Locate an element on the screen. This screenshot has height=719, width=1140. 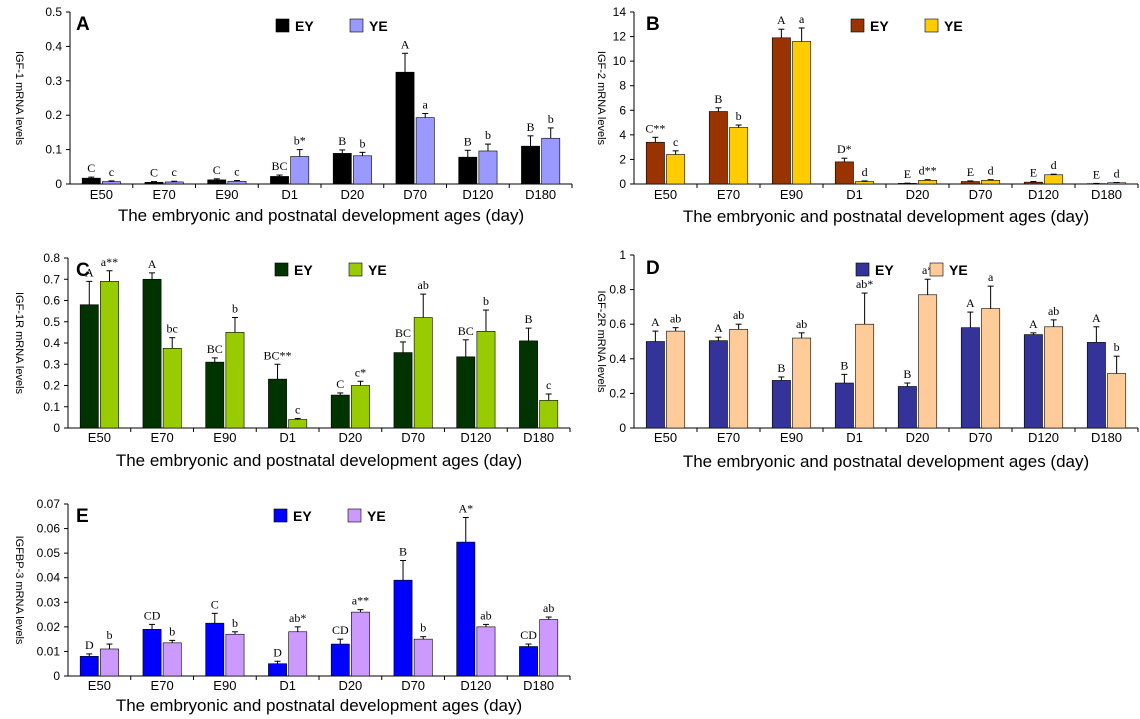
panel-a-letter: A is located at coordinates (83, 24).